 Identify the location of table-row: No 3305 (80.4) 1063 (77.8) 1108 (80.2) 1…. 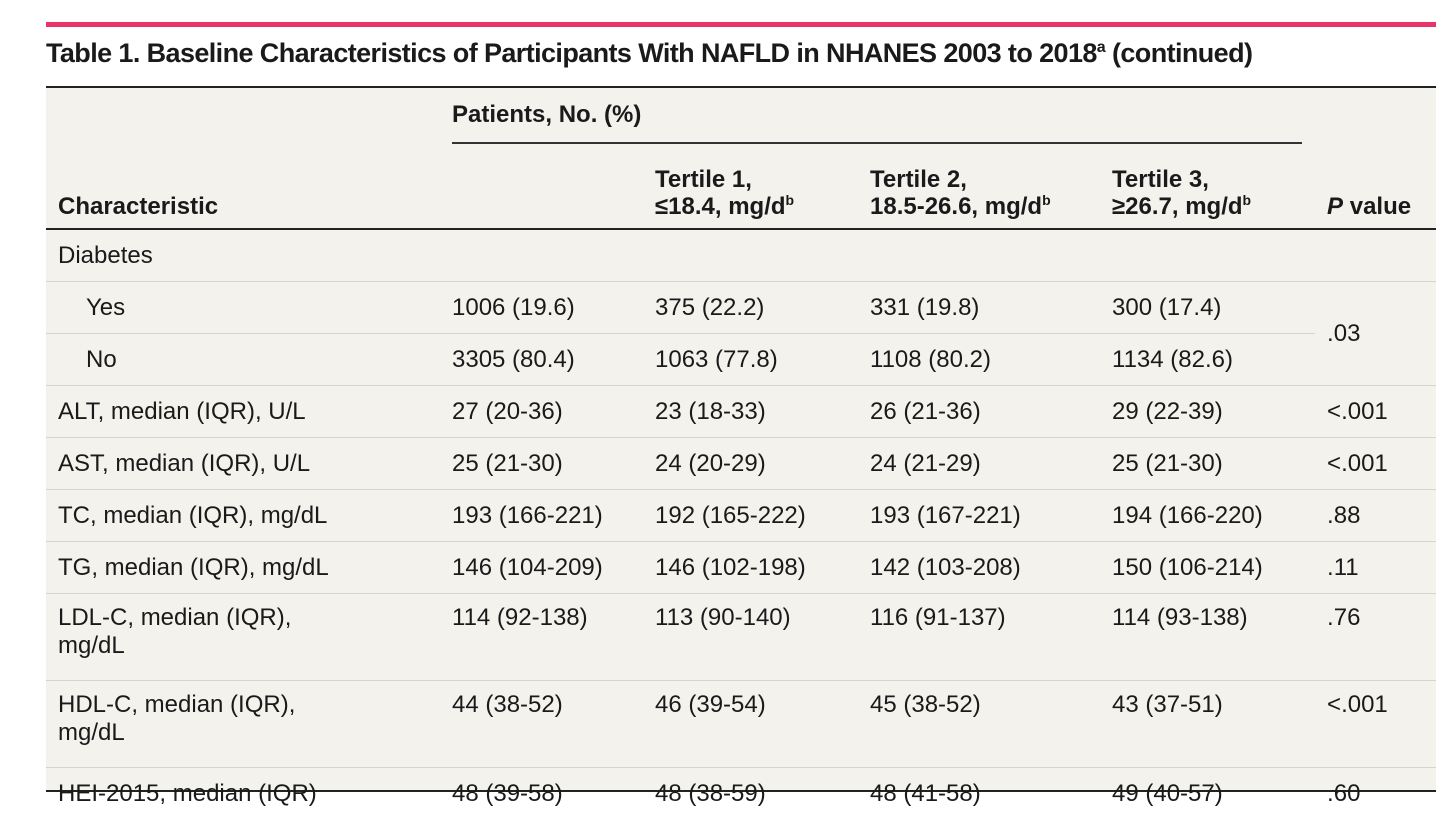
(741, 360).